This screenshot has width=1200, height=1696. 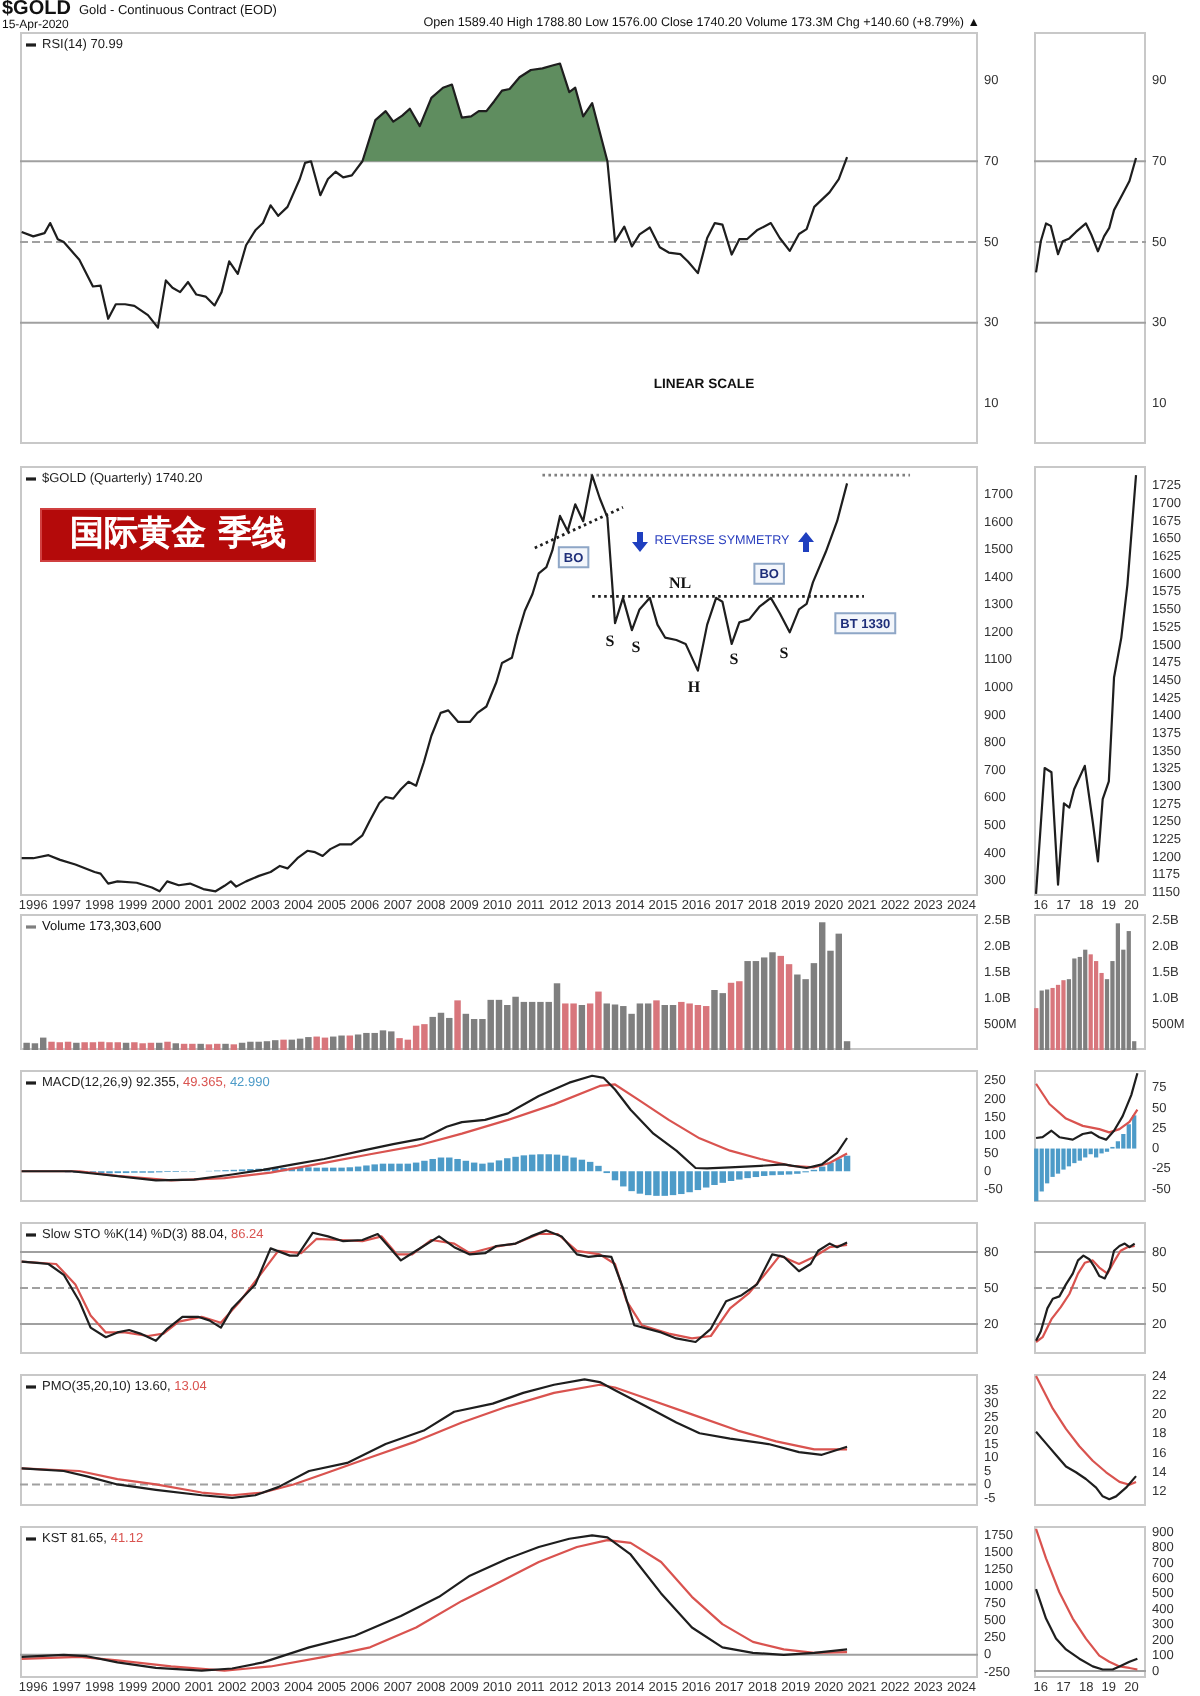 What do you see at coordinates (694, 687) in the screenshot?
I see `annotation: H` at bounding box center [694, 687].